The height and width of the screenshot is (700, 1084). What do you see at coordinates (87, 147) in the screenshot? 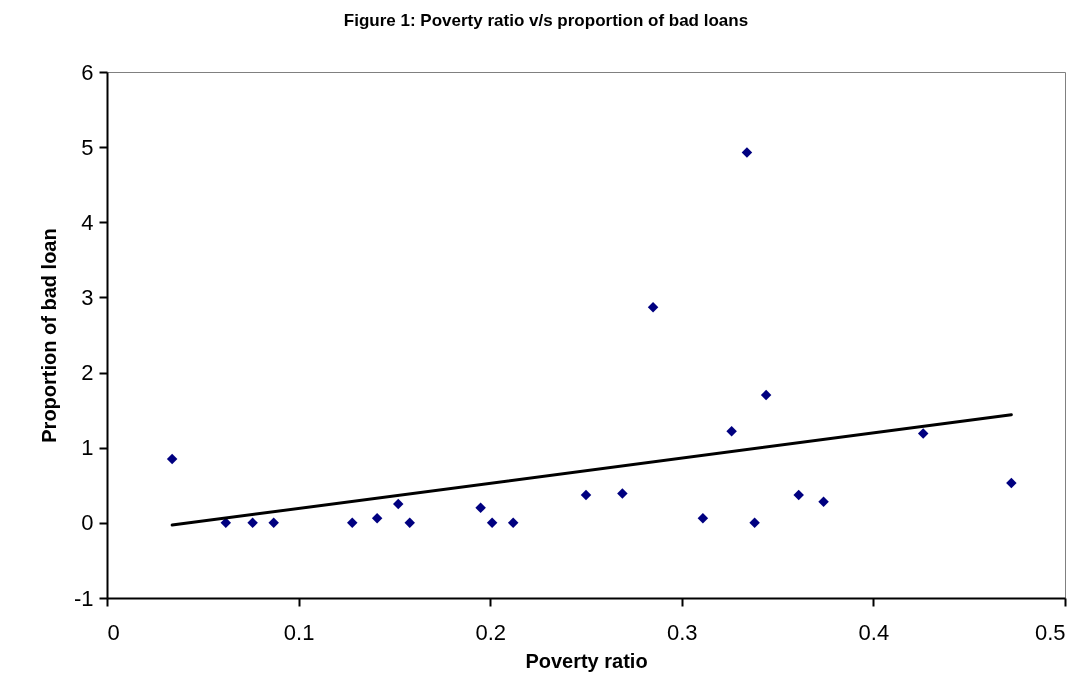
I see `y-tick-label: 5` at bounding box center [87, 147].